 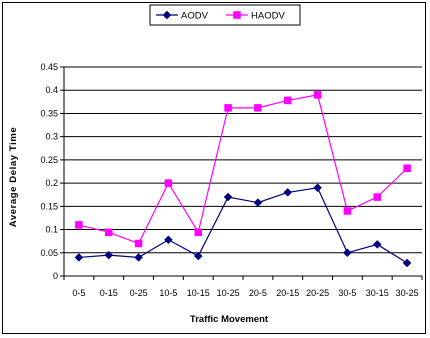 What do you see at coordinates (407, 293) in the screenshot?
I see `x-tick-label: 30-25` at bounding box center [407, 293].